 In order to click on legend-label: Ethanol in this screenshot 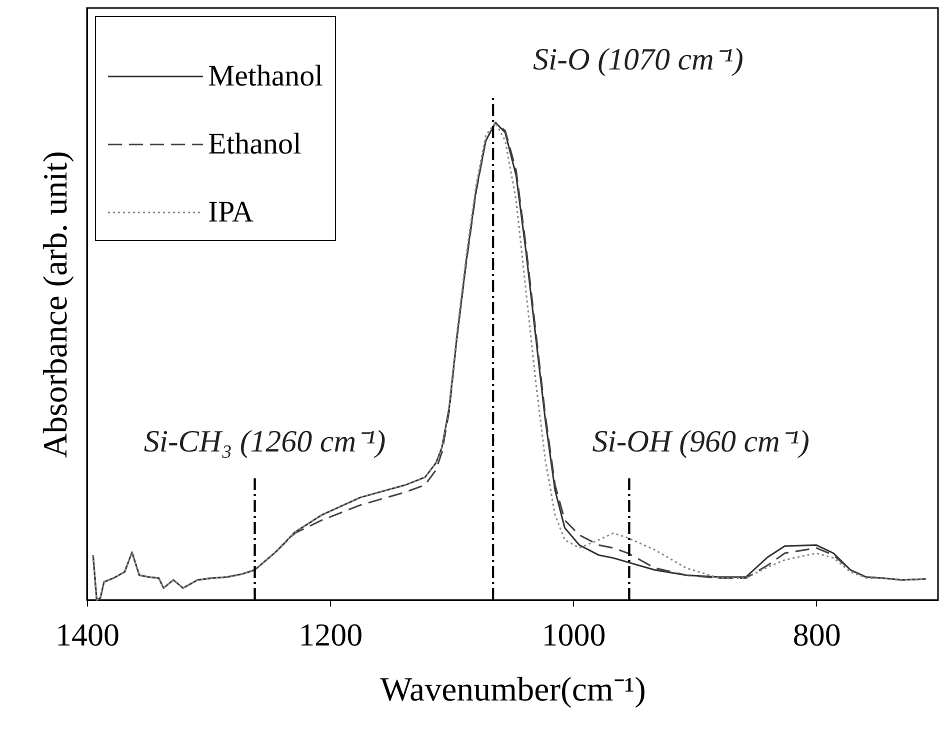, I will do `click(255, 144)`.